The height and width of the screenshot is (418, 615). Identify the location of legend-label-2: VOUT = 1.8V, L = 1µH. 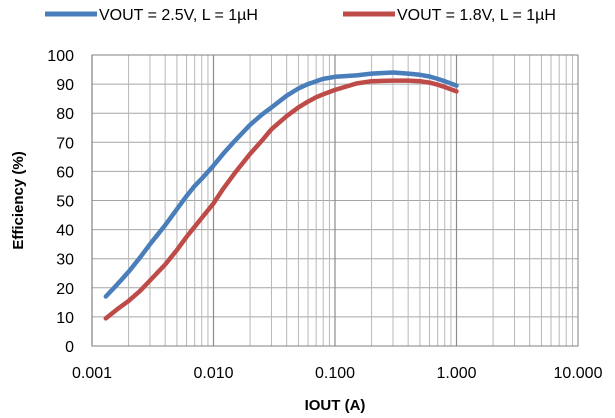
(476, 15).